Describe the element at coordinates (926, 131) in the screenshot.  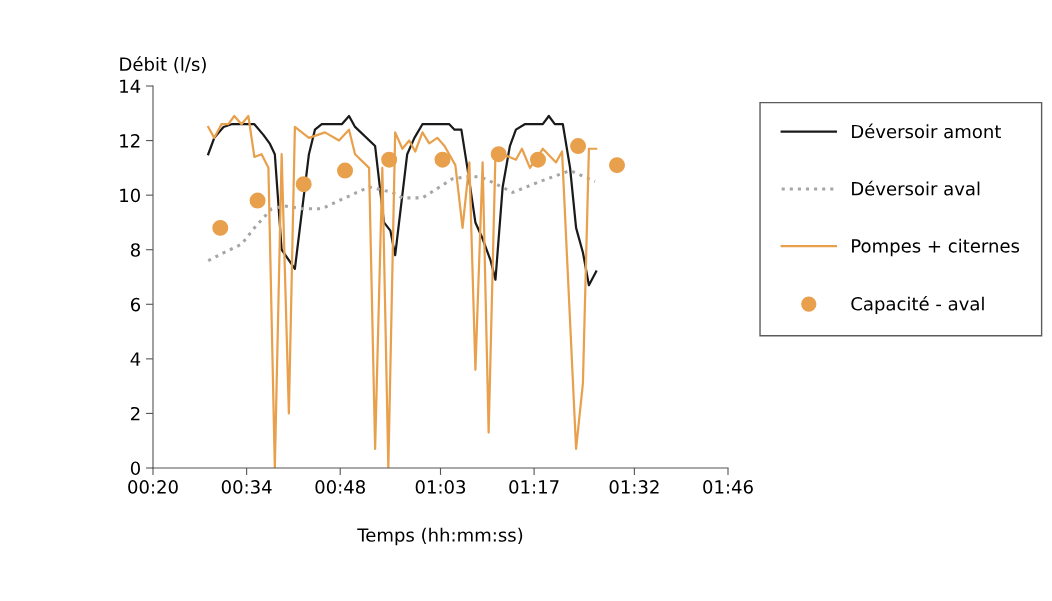
I see `legend-label: Déversoir amont` at that location.